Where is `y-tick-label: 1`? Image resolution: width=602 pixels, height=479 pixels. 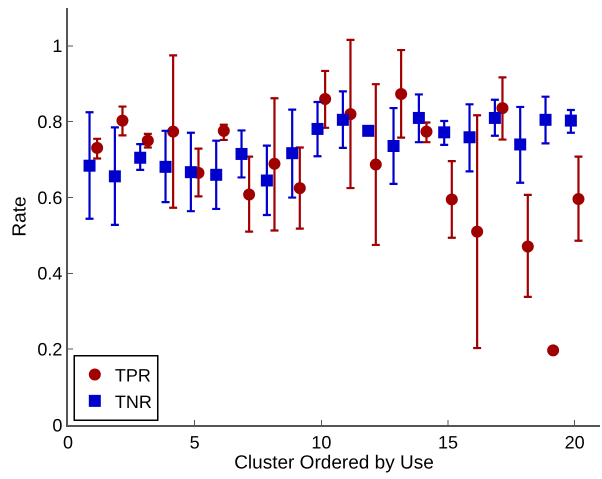
y-tick-label: 1 is located at coordinates (57, 46).